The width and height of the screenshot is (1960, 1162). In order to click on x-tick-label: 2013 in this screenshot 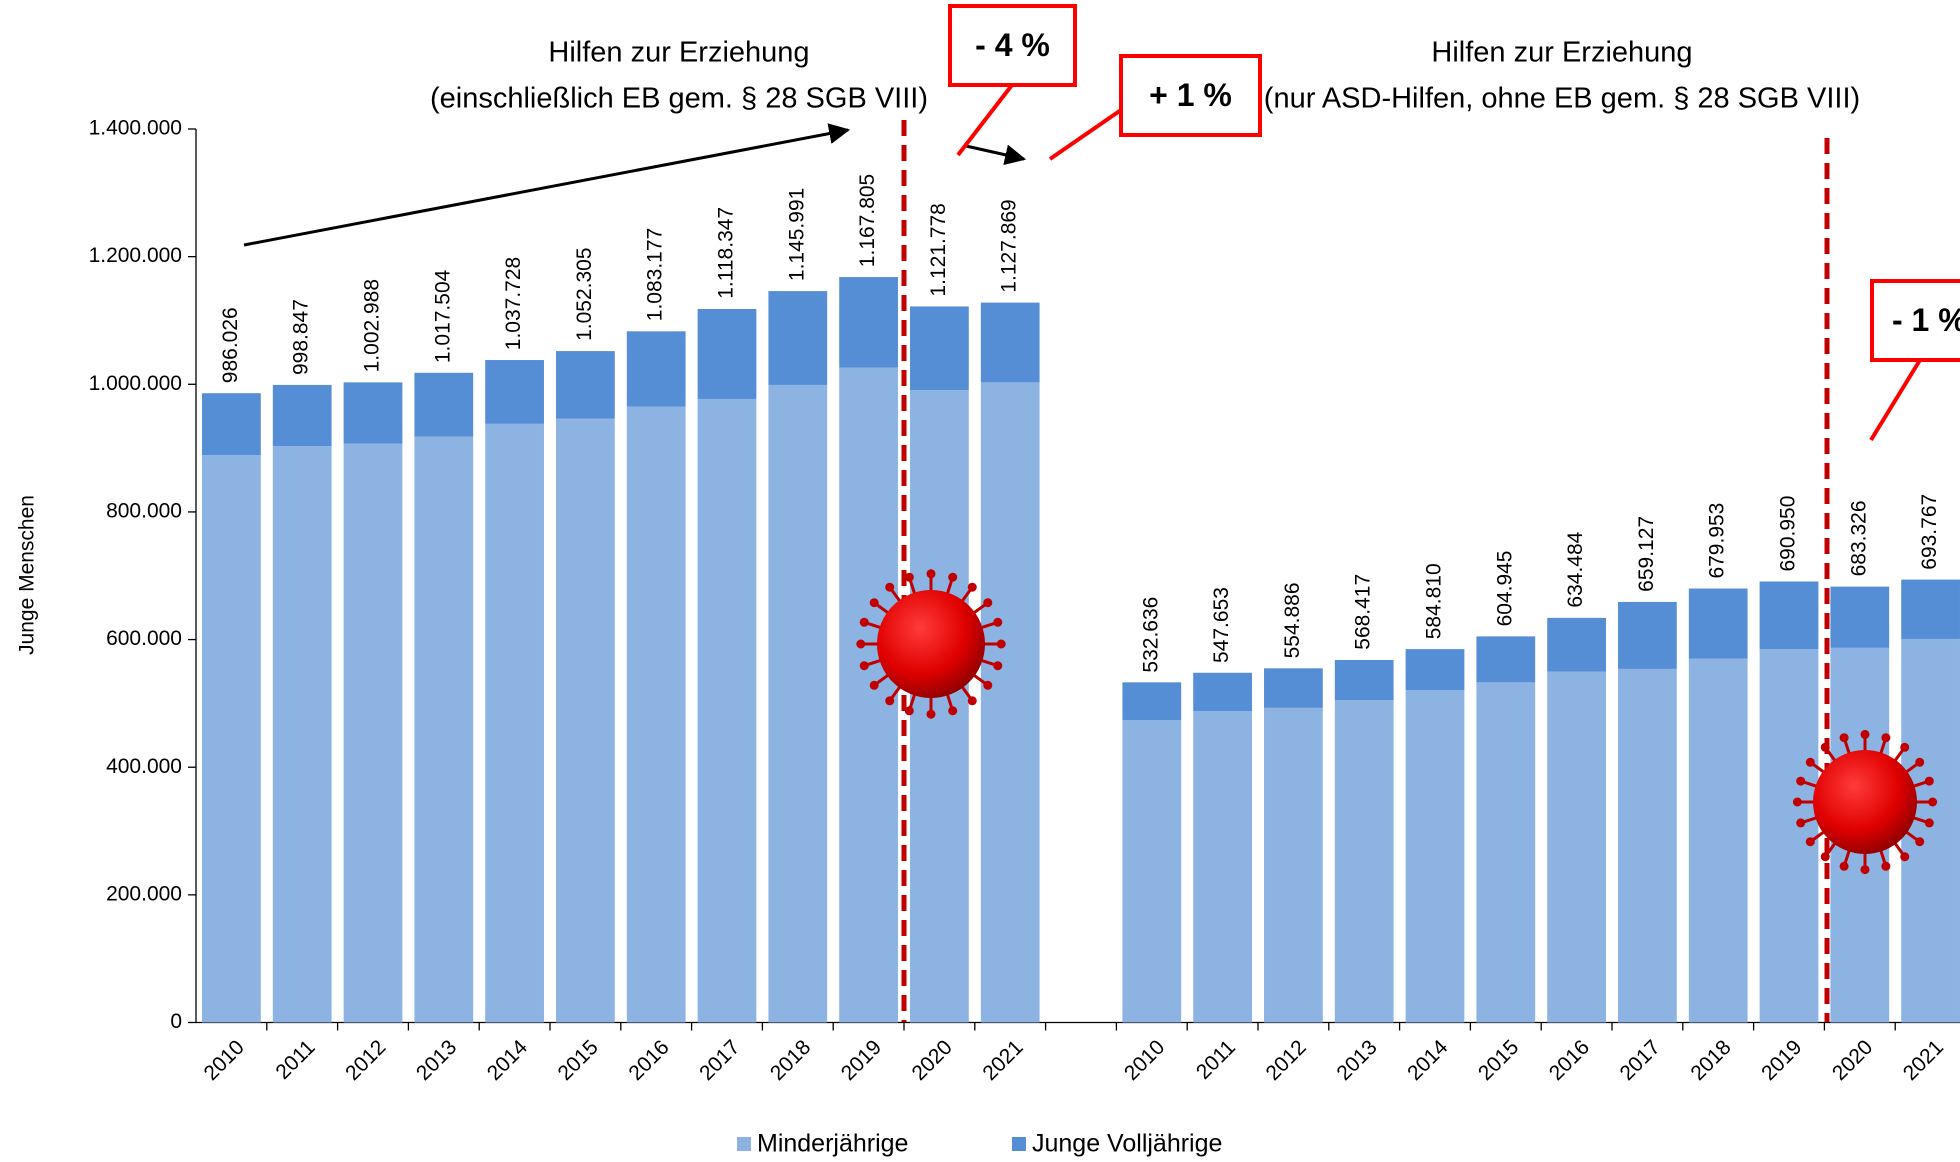, I will do `click(436, 1060)`.